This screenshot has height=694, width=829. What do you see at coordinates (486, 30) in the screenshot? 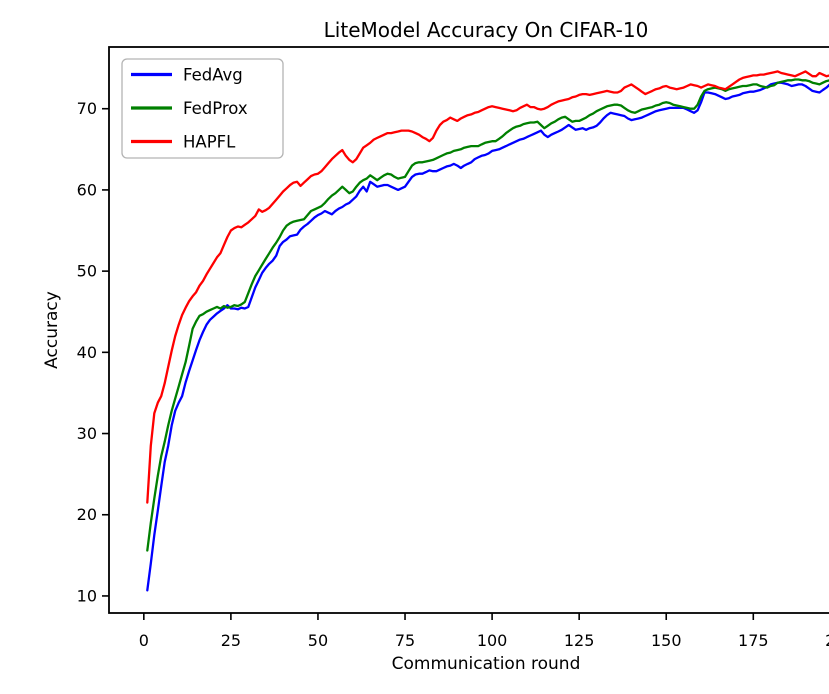
I see `chart-title: LiteModel Accuracy On CIFAR-10` at bounding box center [486, 30].